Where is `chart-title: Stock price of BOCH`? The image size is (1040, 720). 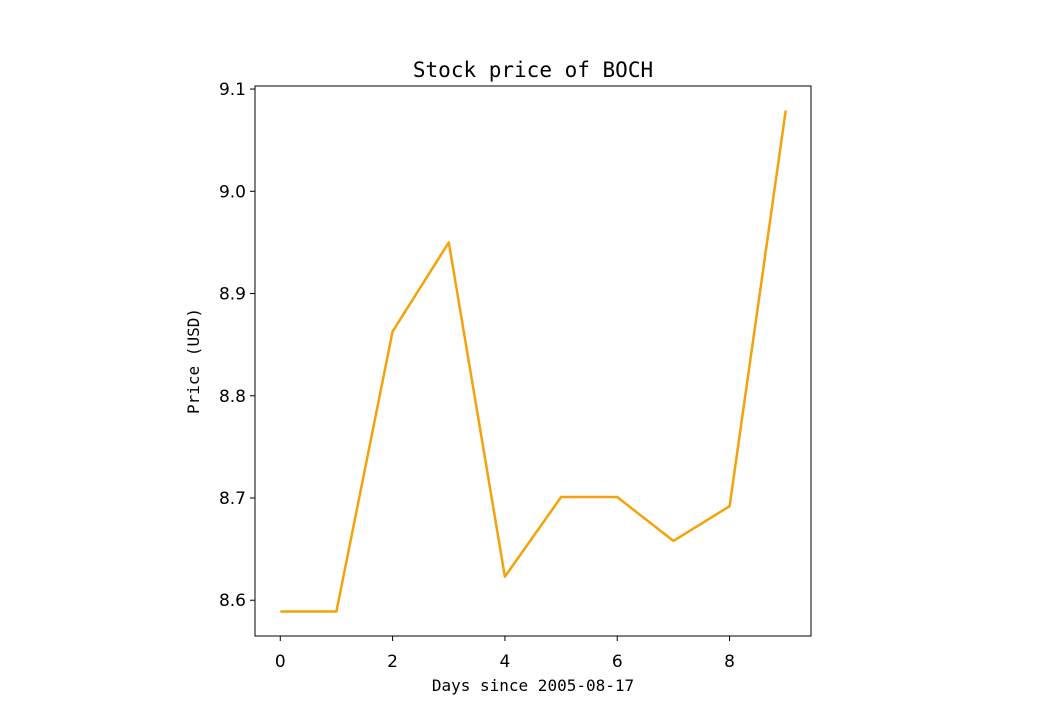 chart-title: Stock price of BOCH is located at coordinates (533, 70).